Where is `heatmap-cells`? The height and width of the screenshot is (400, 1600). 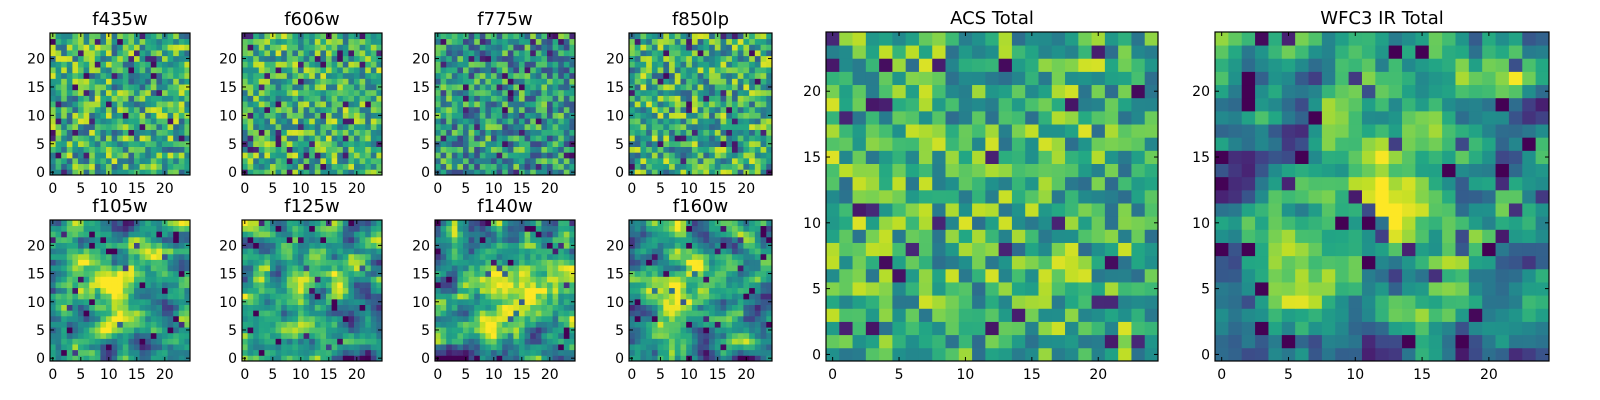 heatmap-cells is located at coordinates (505, 104).